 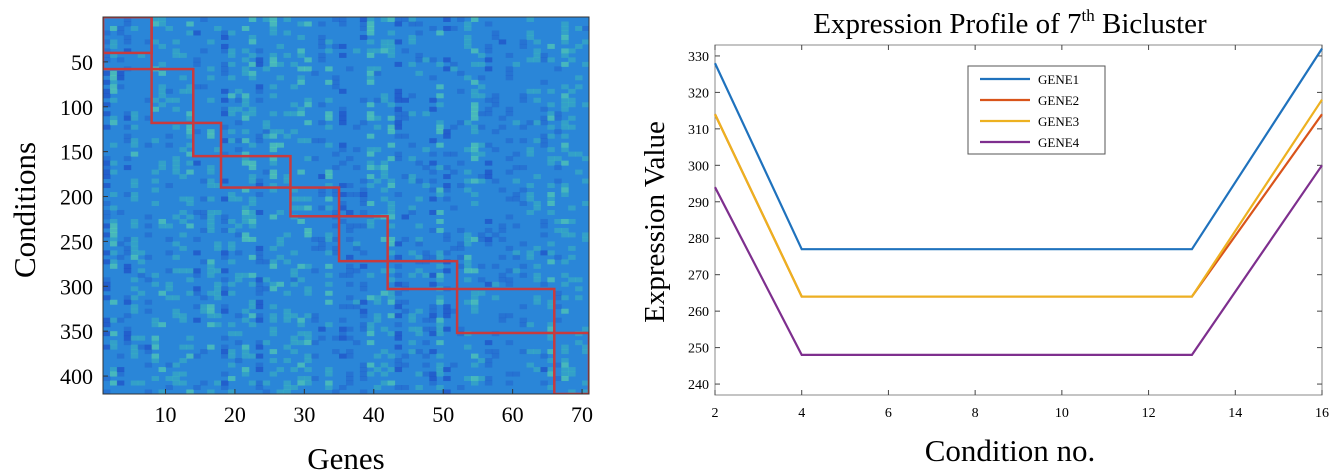 What do you see at coordinates (698, 57) in the screenshot?
I see `y-tick-label: 330` at bounding box center [698, 57].